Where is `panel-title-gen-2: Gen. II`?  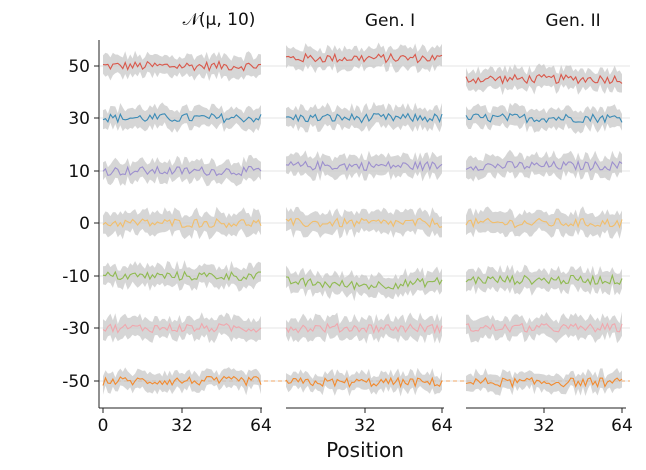
panel-title-gen-2: Gen. II is located at coordinates (572, 21).